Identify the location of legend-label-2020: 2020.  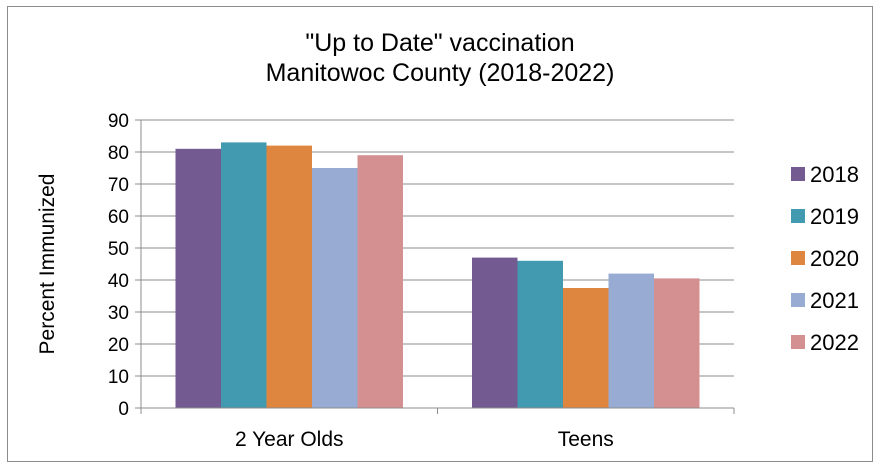
(834, 258).